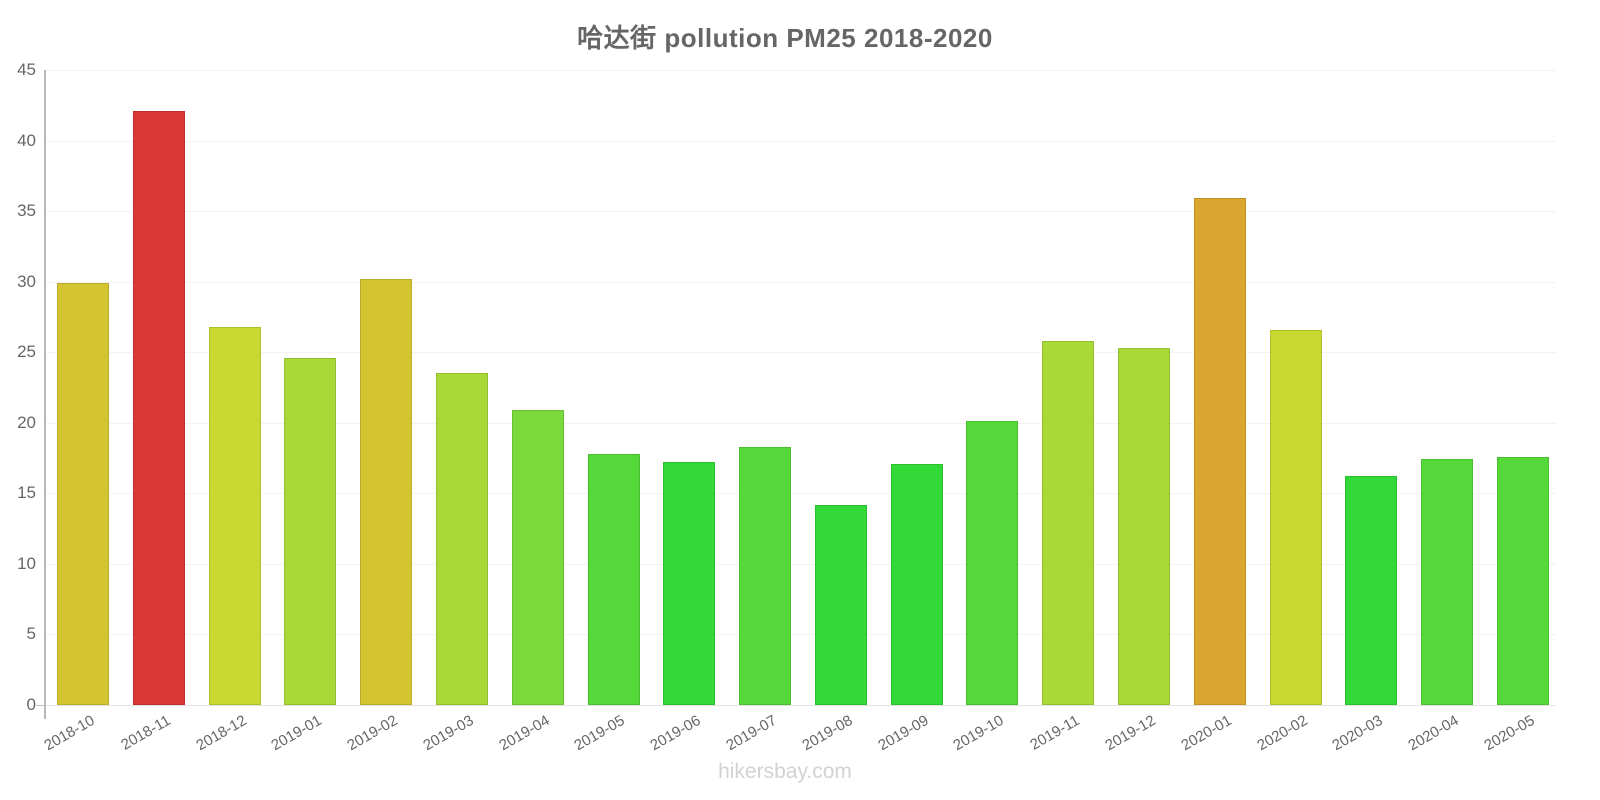 This screenshot has width=1600, height=800. Describe the element at coordinates (1206, 733) in the screenshot. I see `x-axis-label-2020-01: 2020-01` at that location.